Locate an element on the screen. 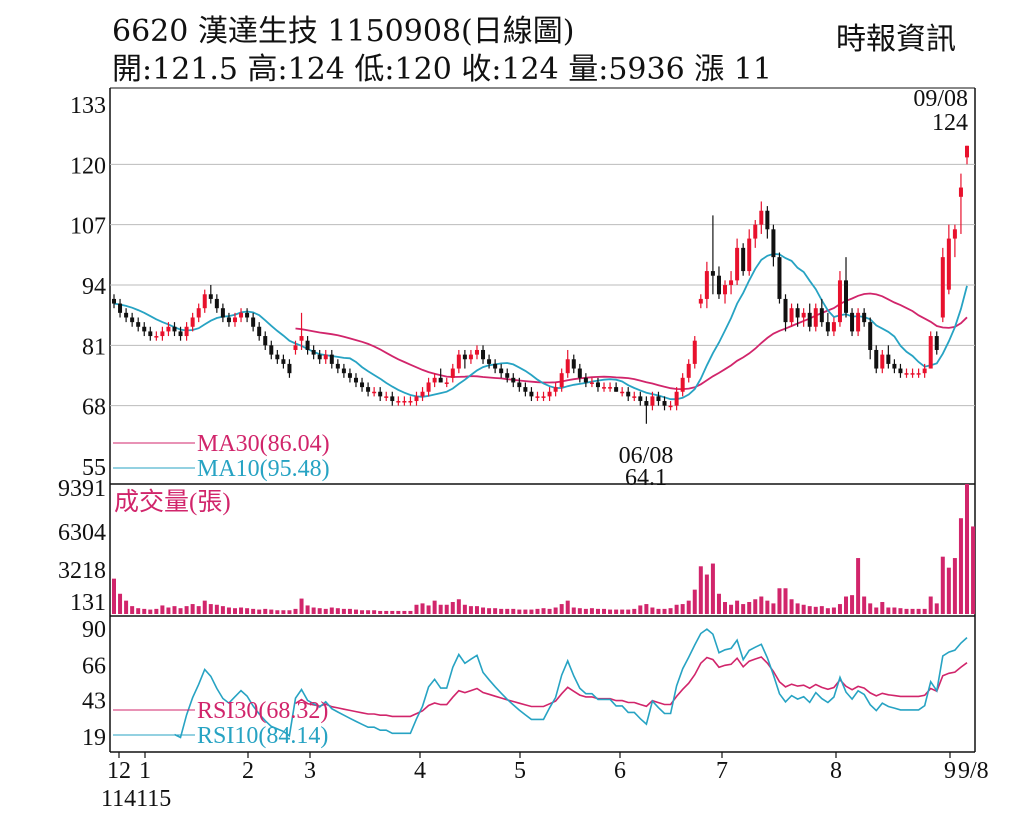  volume-y-tick: 6304 is located at coordinates (82, 533).